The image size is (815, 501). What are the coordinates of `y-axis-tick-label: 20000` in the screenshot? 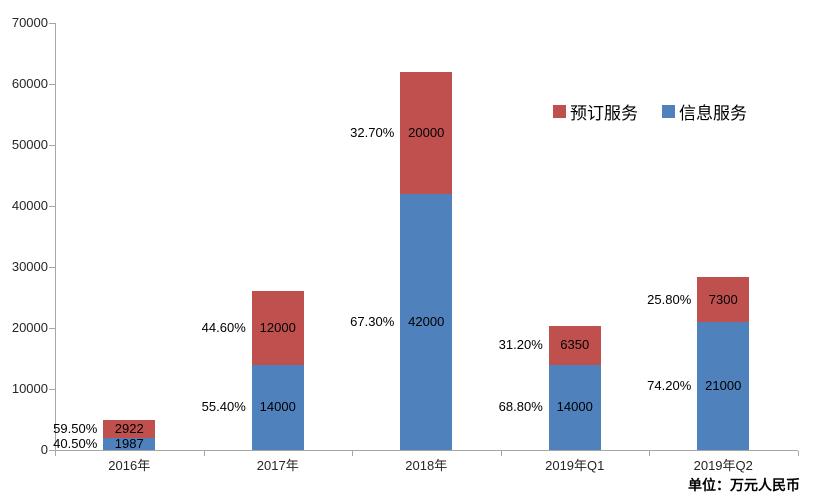 It's located at (29, 327).